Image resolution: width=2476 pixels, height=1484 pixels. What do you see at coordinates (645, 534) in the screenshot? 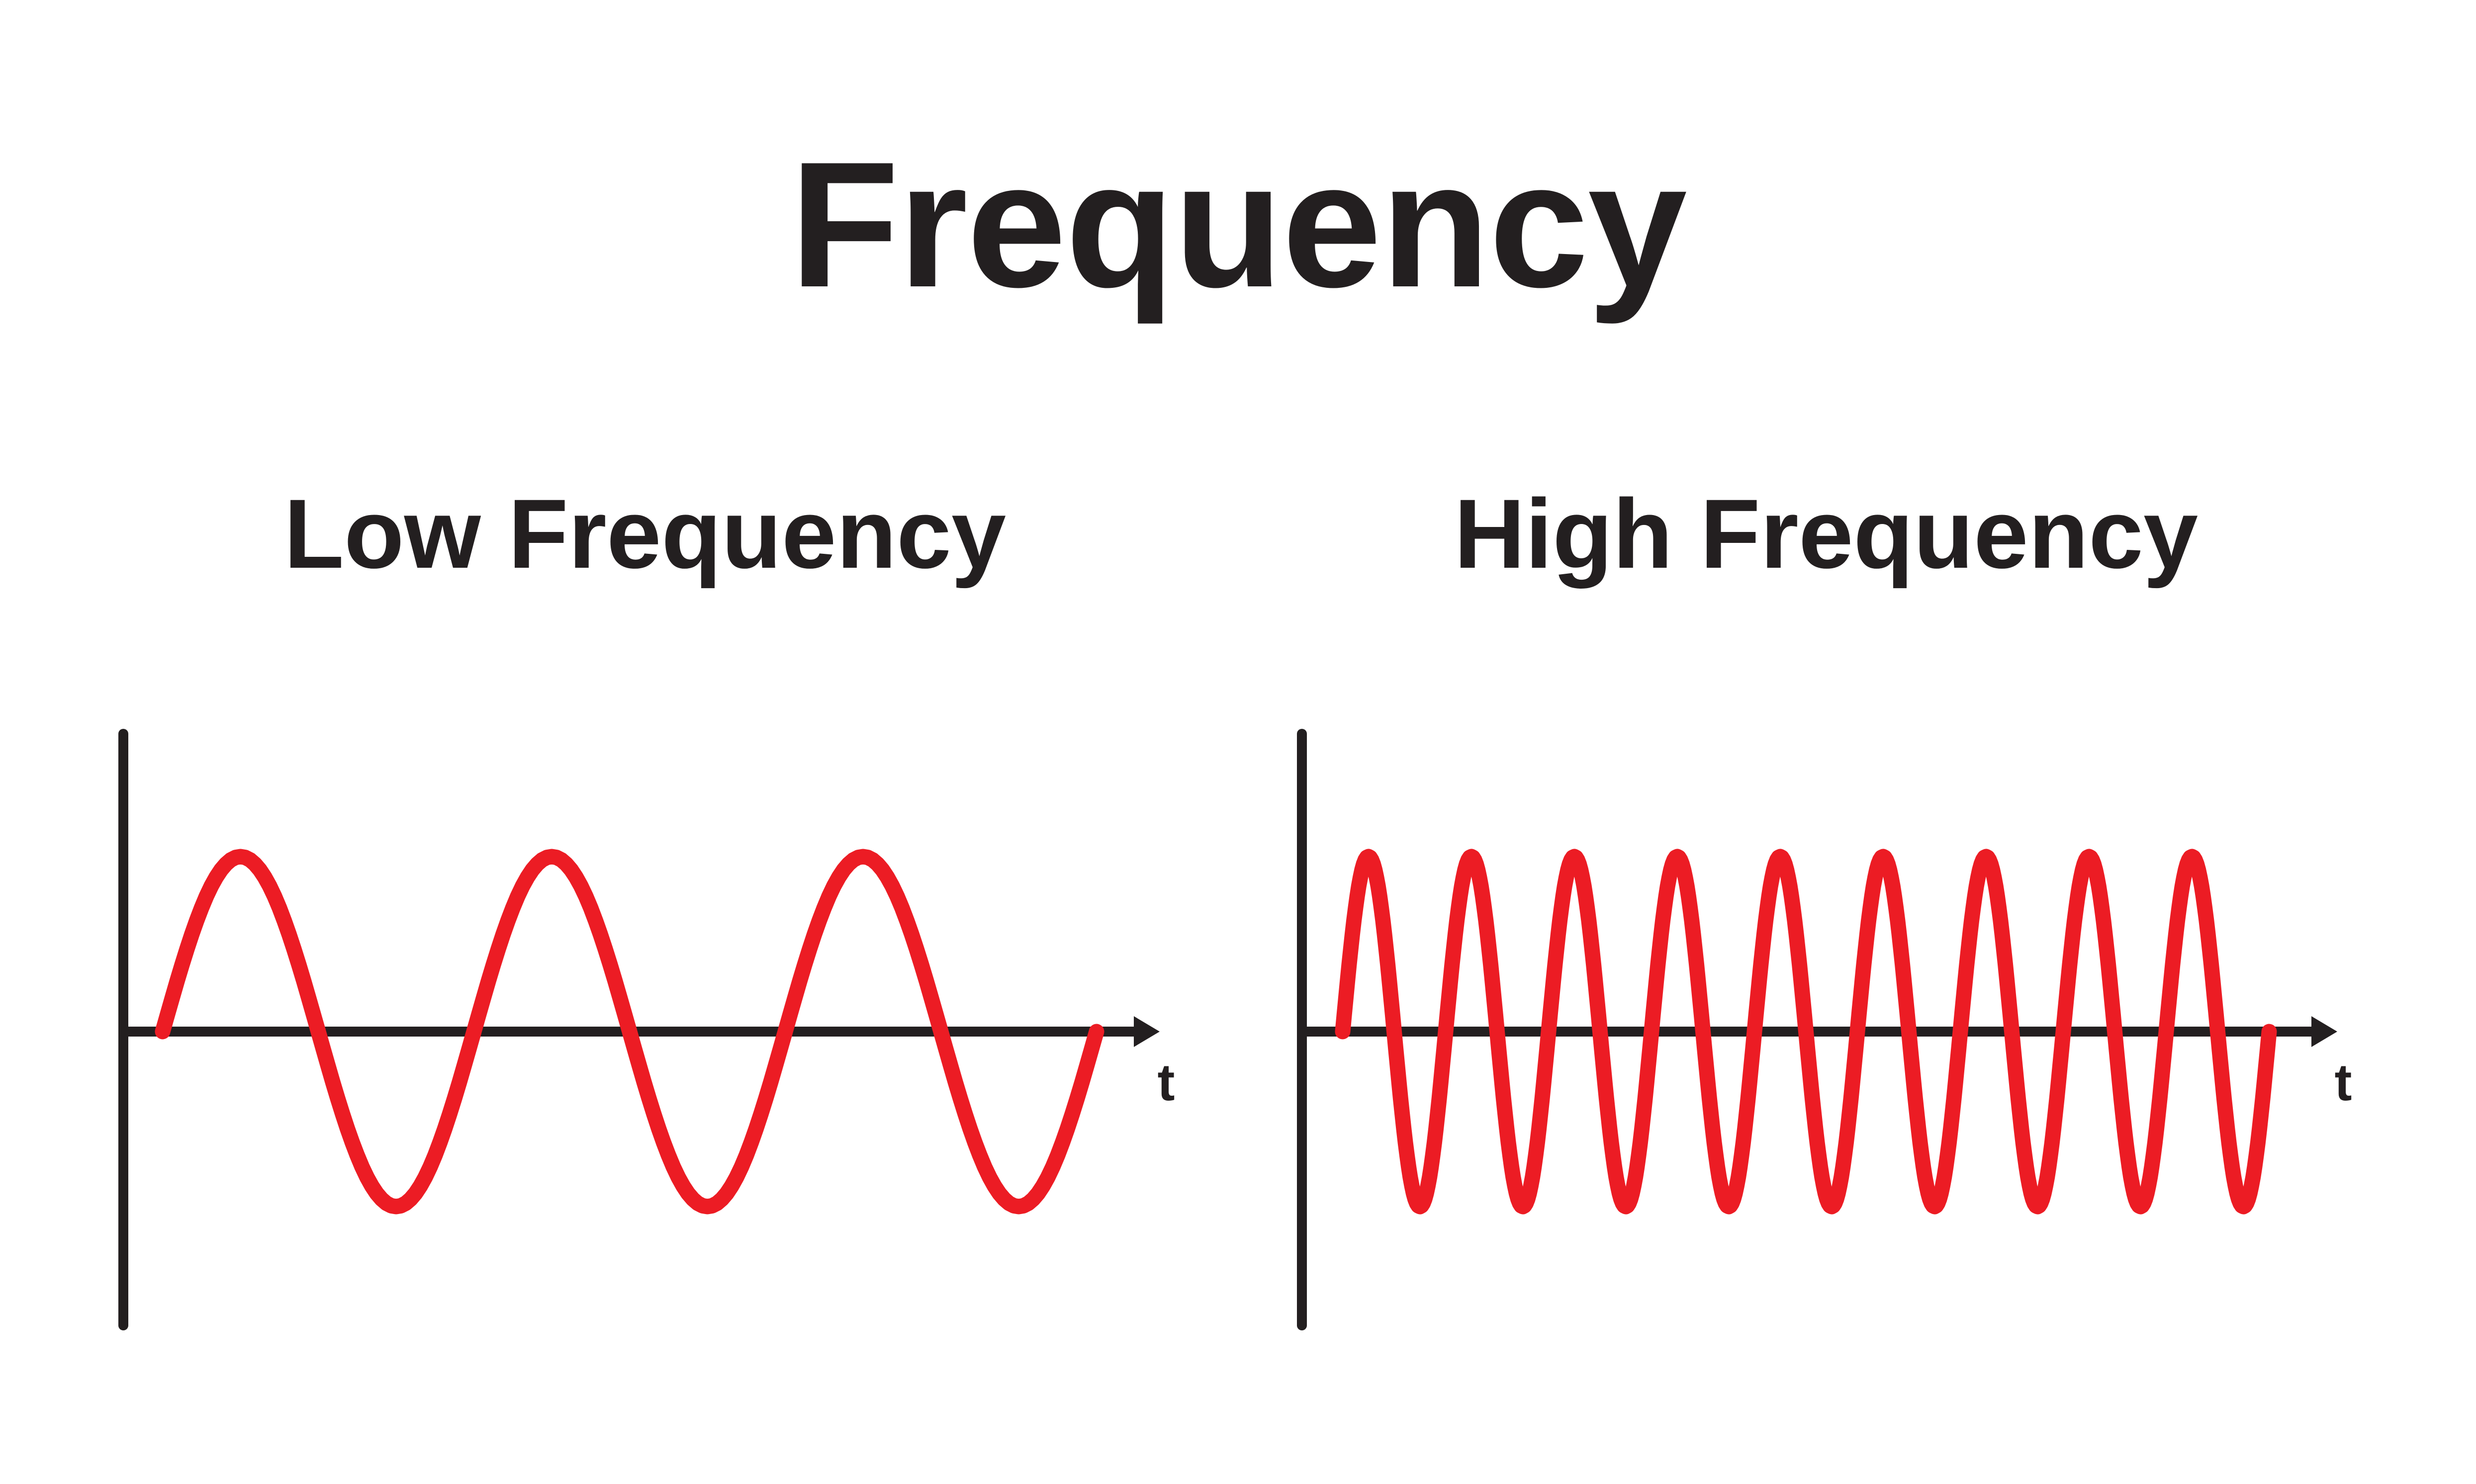
I see `low-frequency-heading: Low Frequency` at bounding box center [645, 534].